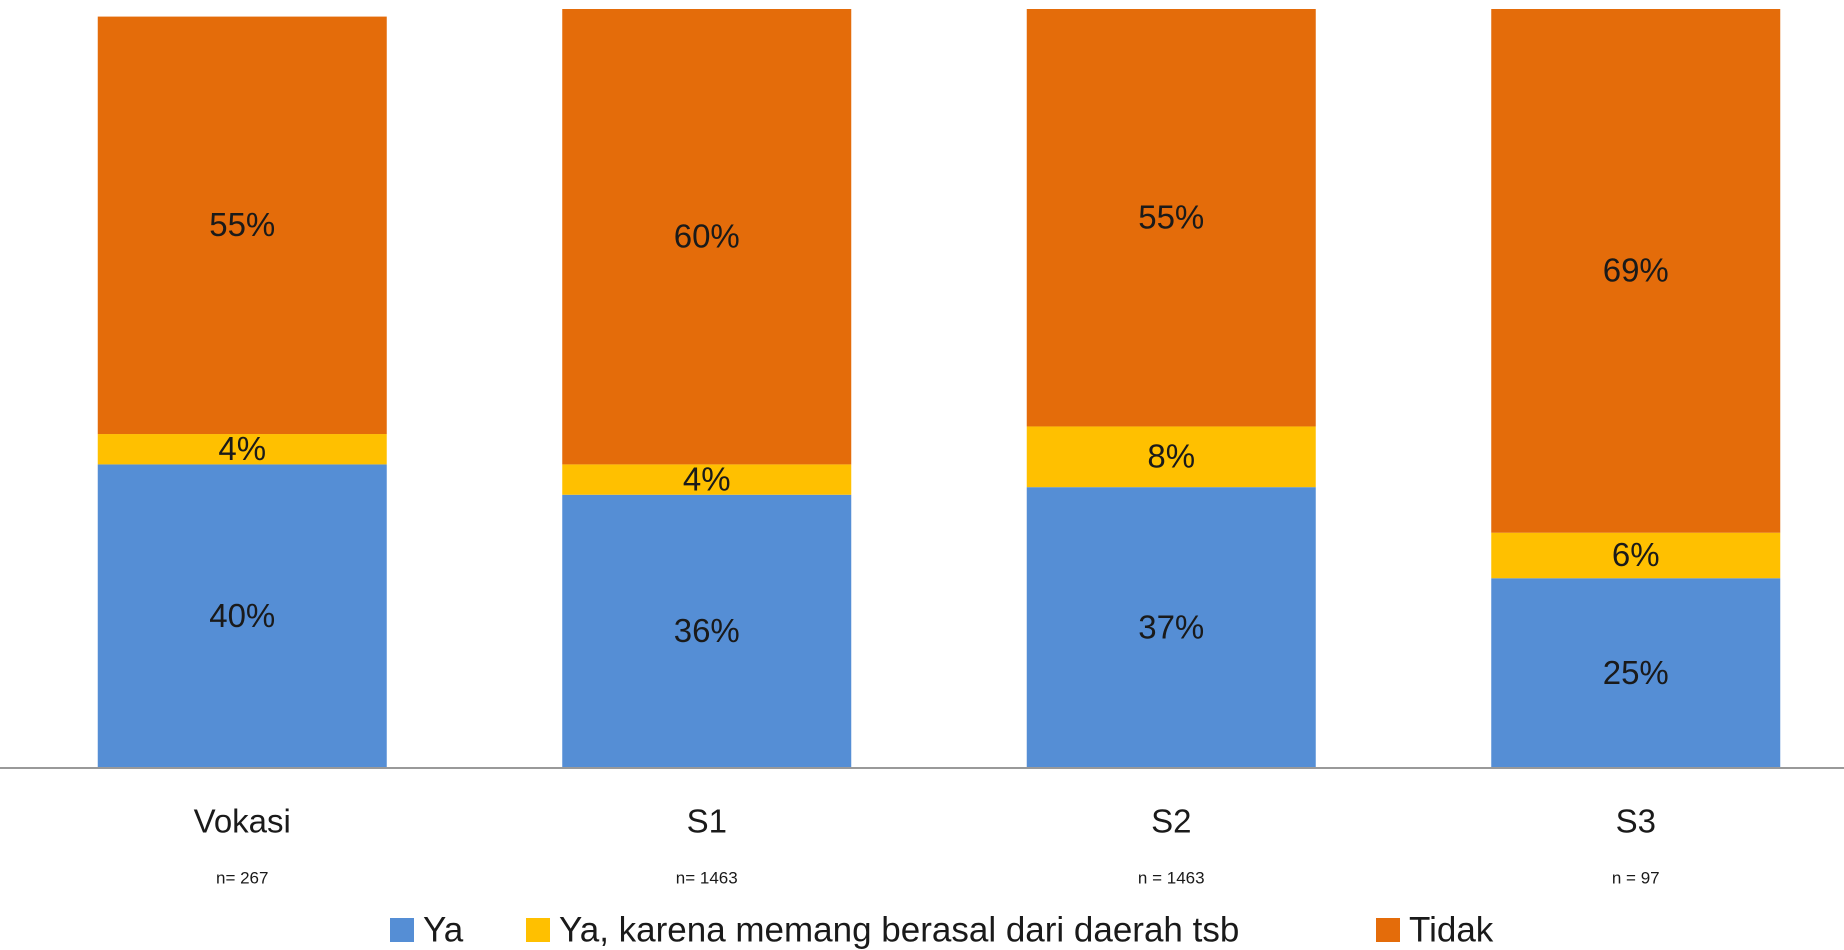 The image size is (1844, 950). I want to click on category-note: n= 267, so click(242, 877).